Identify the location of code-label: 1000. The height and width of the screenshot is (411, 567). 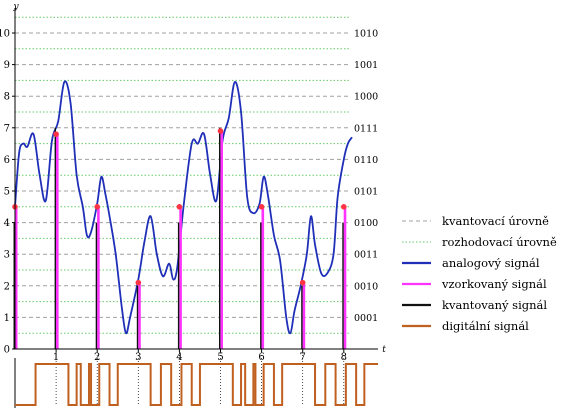
(366, 97).